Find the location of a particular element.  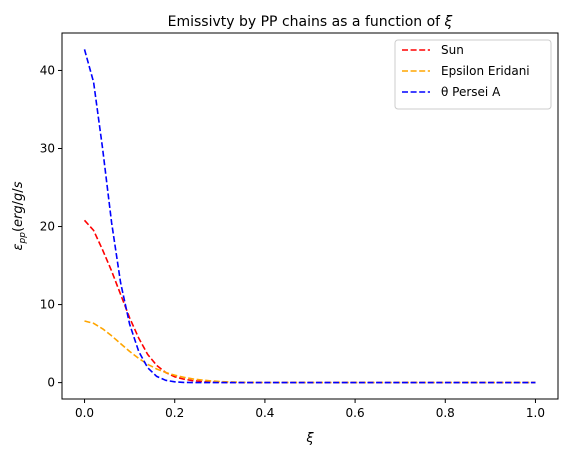

legend-label: θ Persei A is located at coordinates (471, 92).